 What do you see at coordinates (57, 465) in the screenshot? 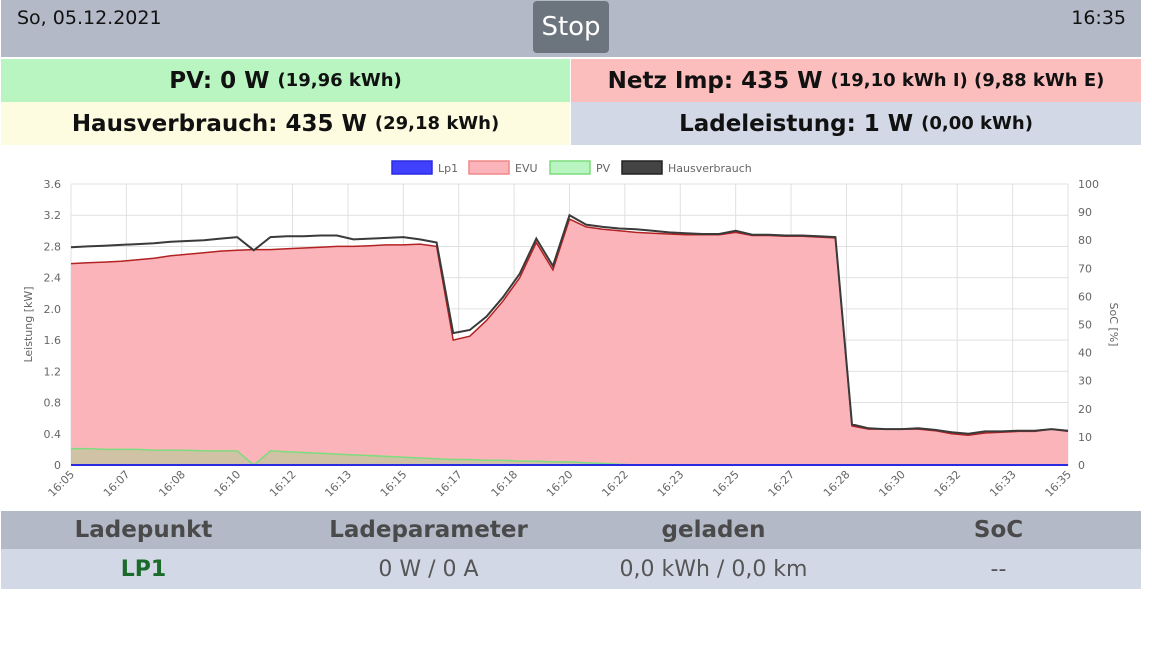
I see `y-tick-label: 0` at bounding box center [57, 465].